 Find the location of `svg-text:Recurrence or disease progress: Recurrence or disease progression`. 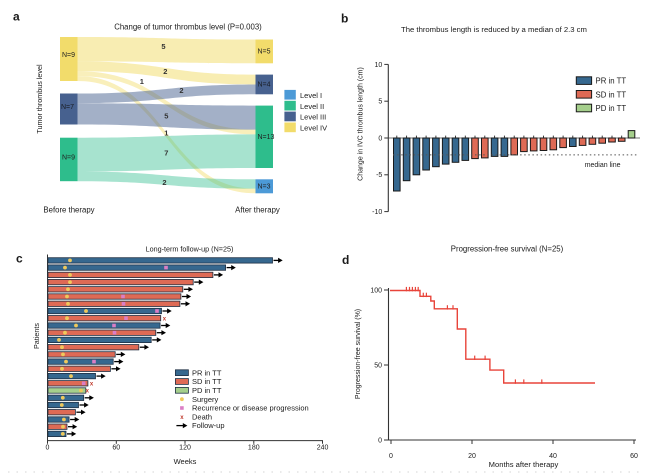

svg-text:Recurrence or disease progress: Recurrence or disease progression is located at coordinates (250, 408).